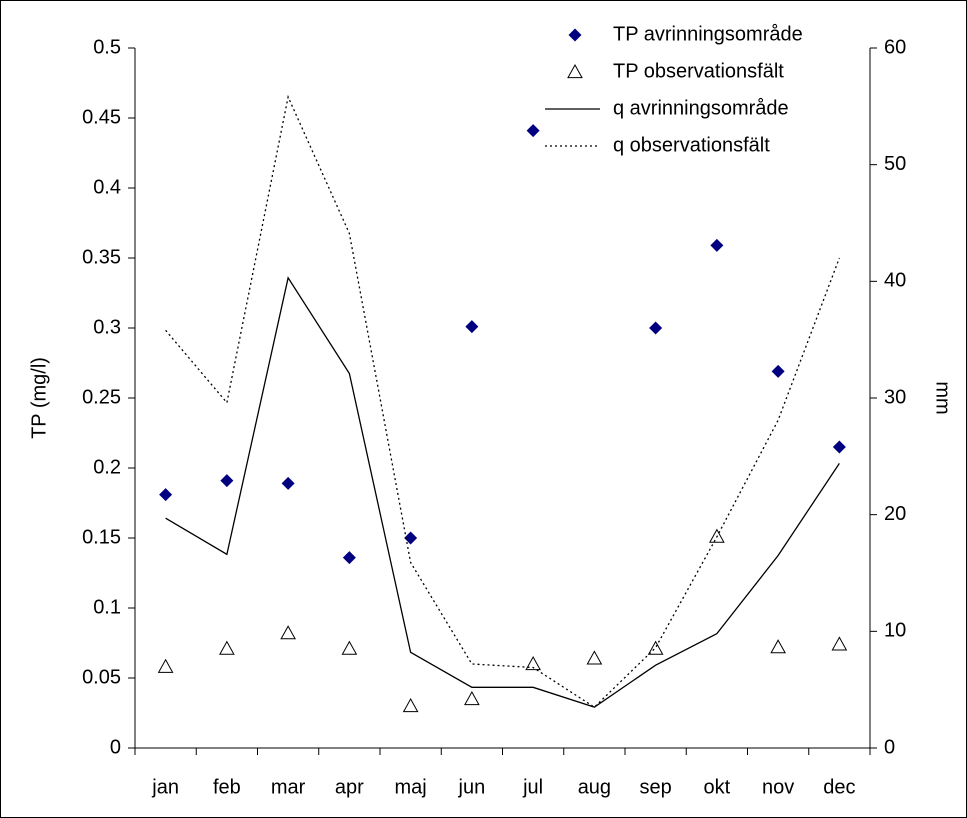 Image resolution: width=967 pixels, height=818 pixels. What do you see at coordinates (411, 787) in the screenshot?
I see `x-tick-label: maj` at bounding box center [411, 787].